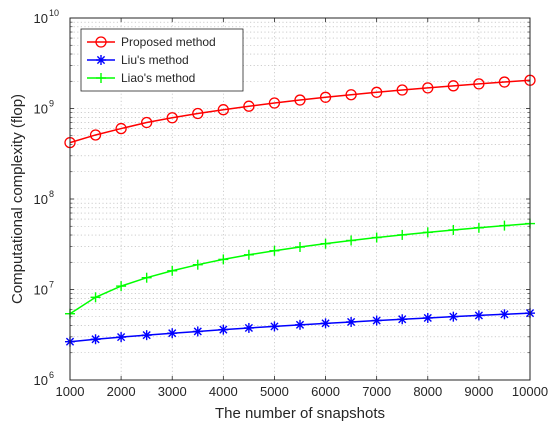 This screenshot has height=438, width=550. What do you see at coordinates (70, 391) in the screenshot?
I see `x-tick-label: 1000` at bounding box center [70, 391].